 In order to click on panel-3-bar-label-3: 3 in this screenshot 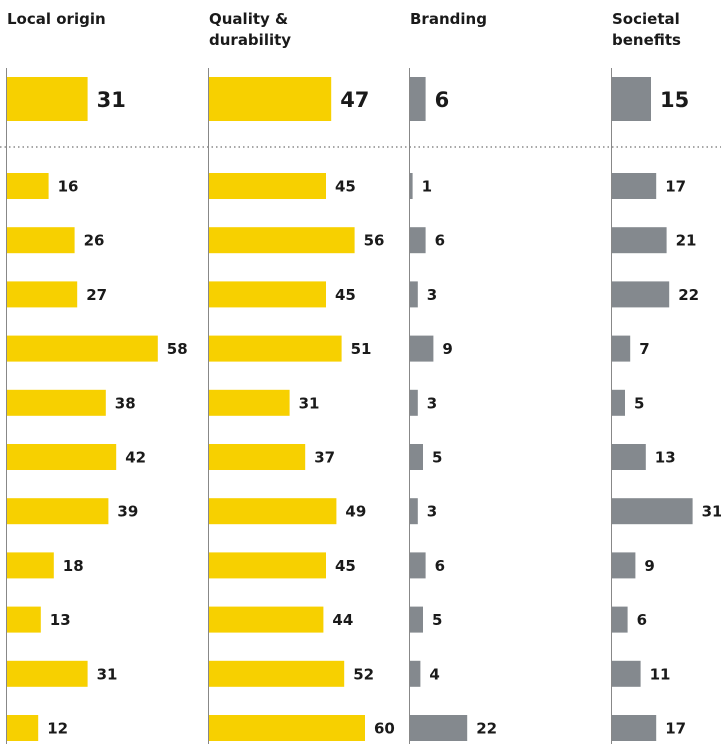, I will do `click(432, 295)`.